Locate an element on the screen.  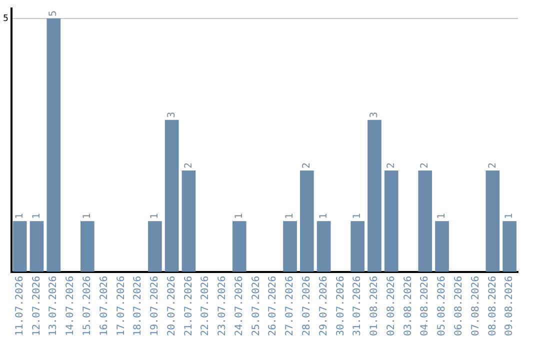
x-tick-label: 15.07.2026 is located at coordinates (87, 306).